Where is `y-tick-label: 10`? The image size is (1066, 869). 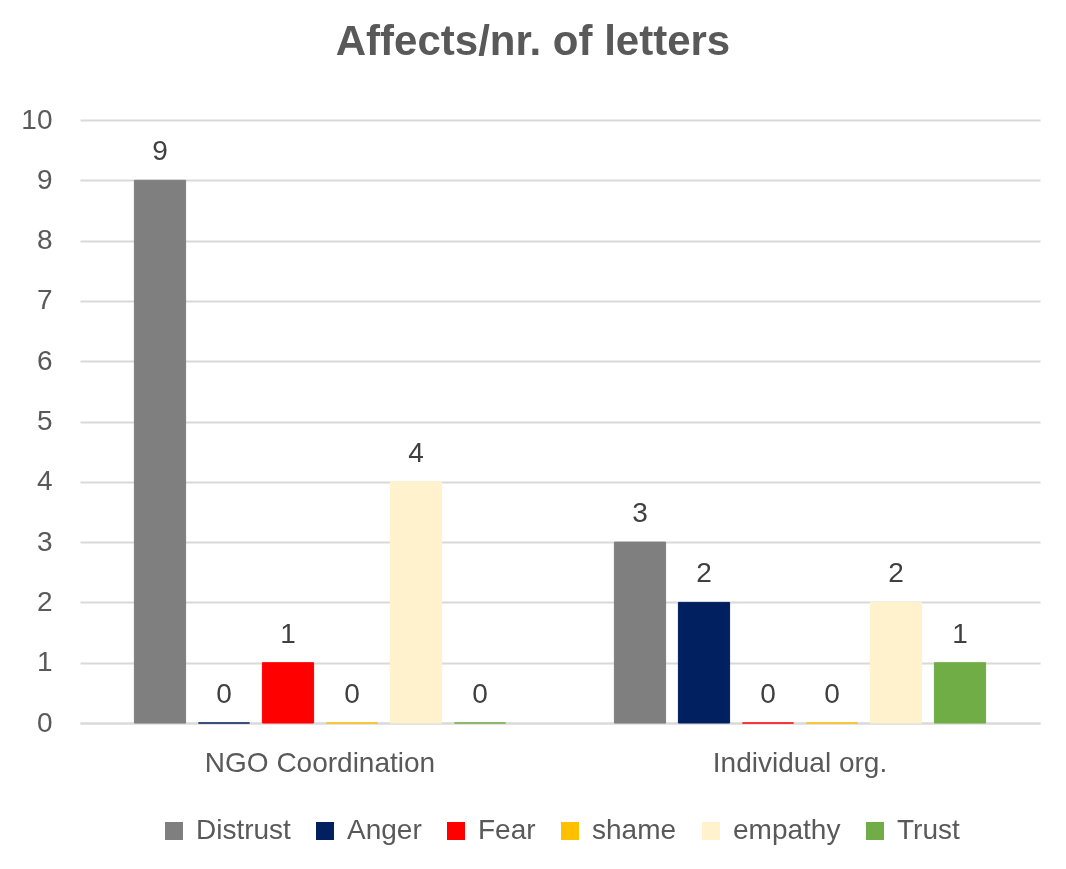 y-tick-label: 10 is located at coordinates (37, 119).